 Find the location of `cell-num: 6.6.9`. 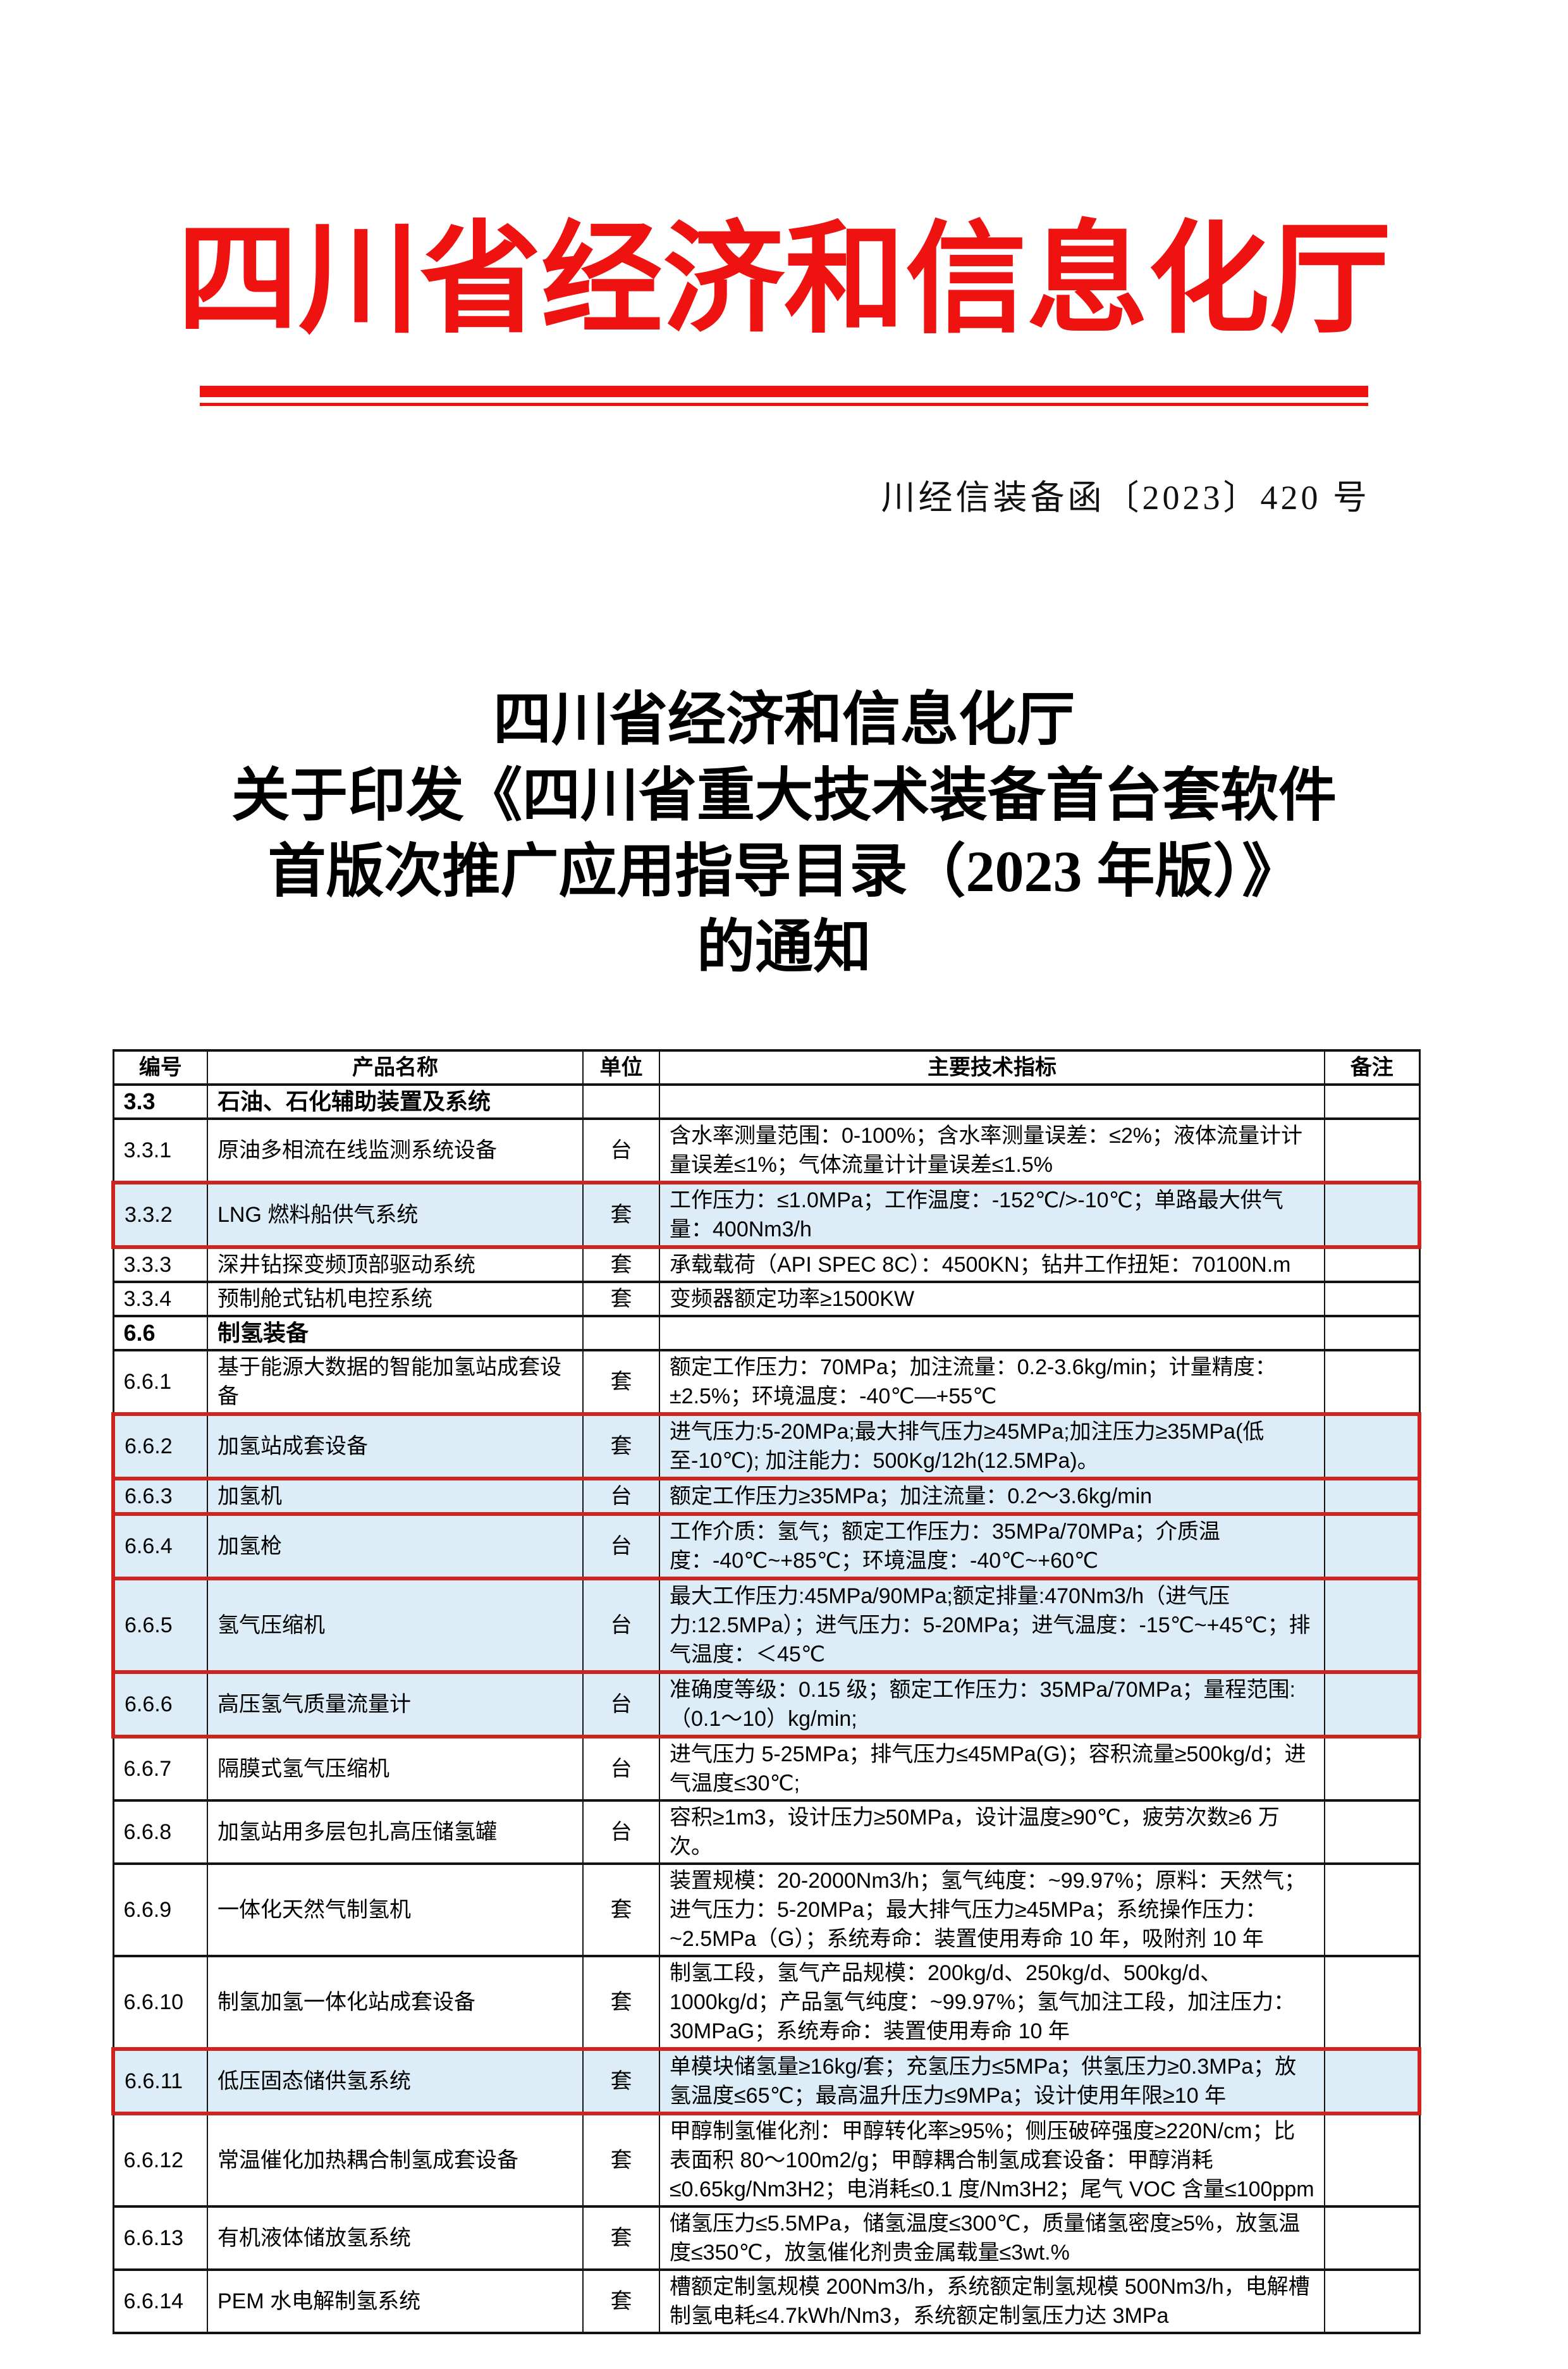

cell-num: 6.6.9 is located at coordinates (160, 1909).